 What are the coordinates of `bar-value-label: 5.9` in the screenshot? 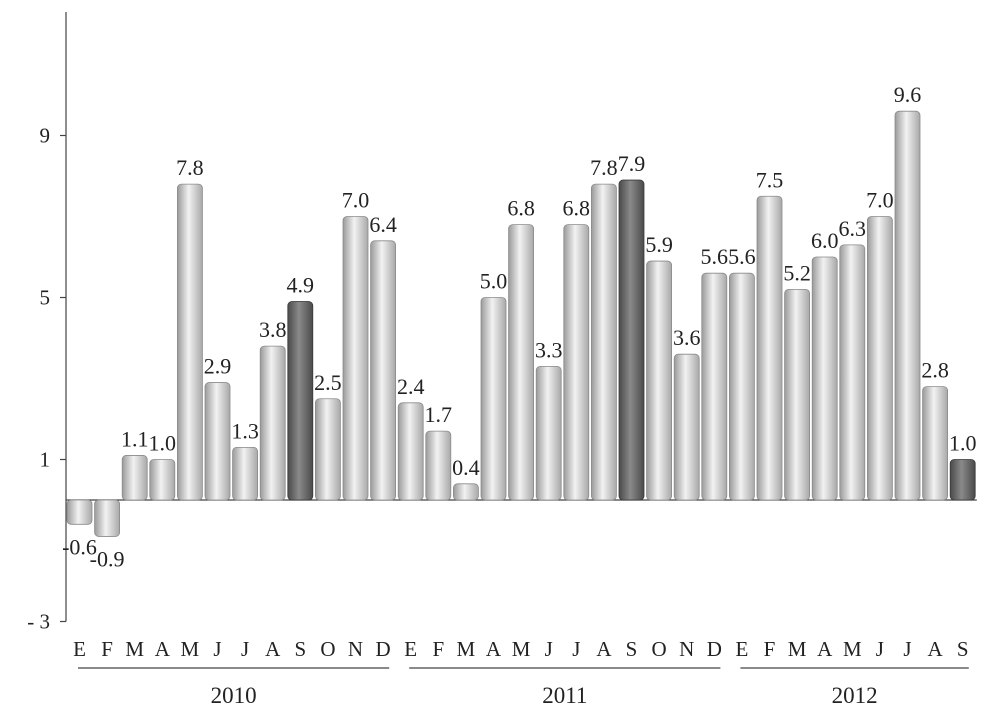 It's located at (659, 244).